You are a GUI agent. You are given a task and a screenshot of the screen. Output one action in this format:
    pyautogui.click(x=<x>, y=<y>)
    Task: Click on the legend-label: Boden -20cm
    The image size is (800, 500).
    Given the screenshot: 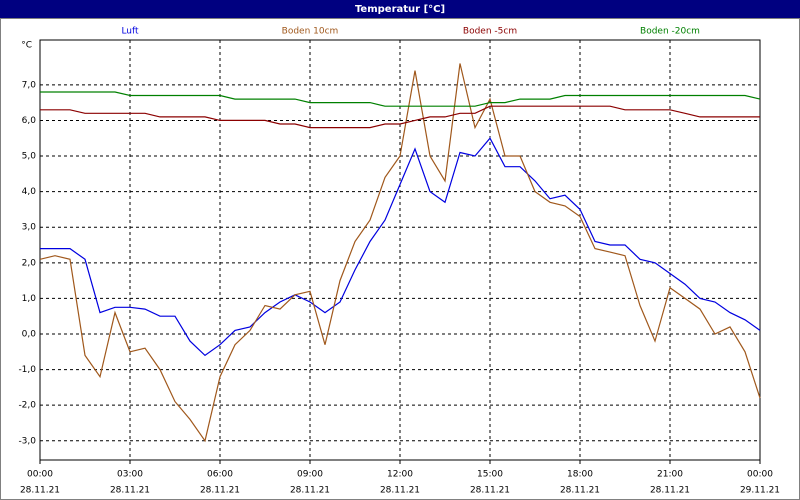 What is the action you would take?
    pyautogui.click(x=670, y=32)
    